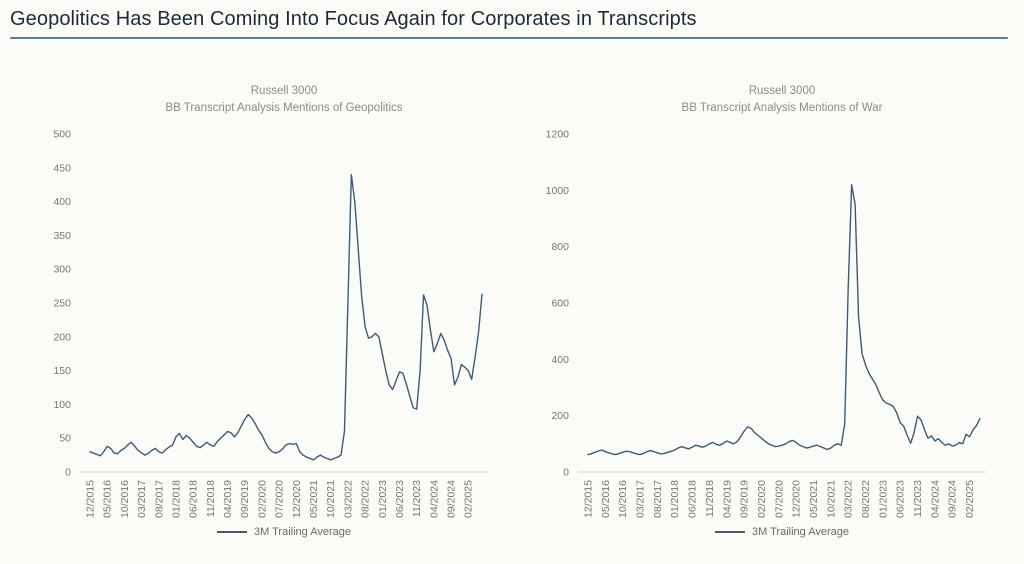 The height and width of the screenshot is (564, 1024). I want to click on y-tick-label: 300, so click(62, 270).